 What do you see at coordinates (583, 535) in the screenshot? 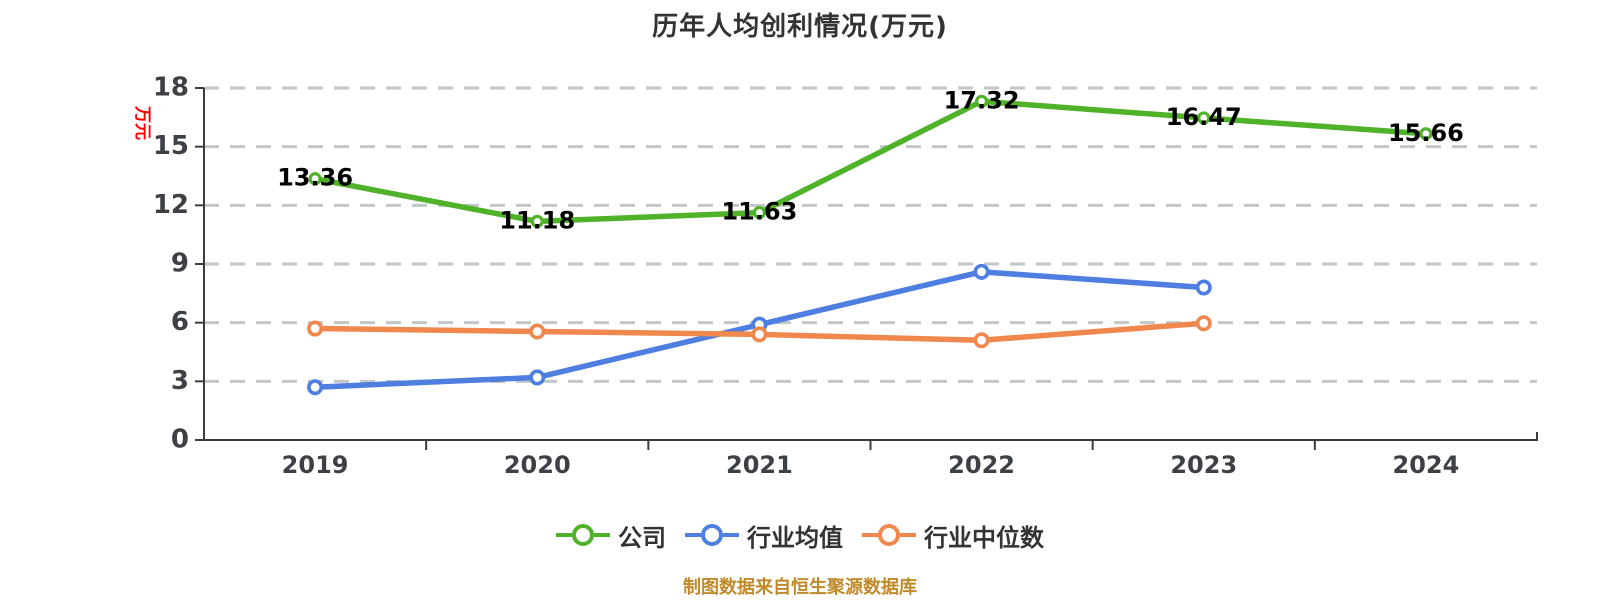
I see `legend-marker-company` at bounding box center [583, 535].